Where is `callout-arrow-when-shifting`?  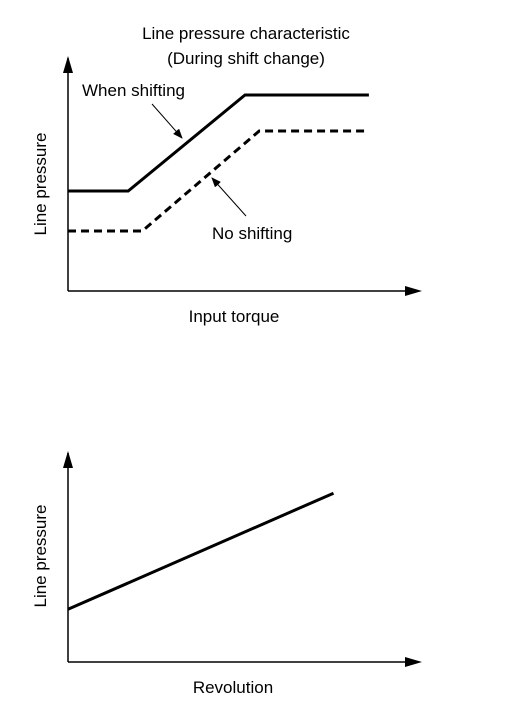
callout-arrow-when-shifting is located at coordinates (167, 121).